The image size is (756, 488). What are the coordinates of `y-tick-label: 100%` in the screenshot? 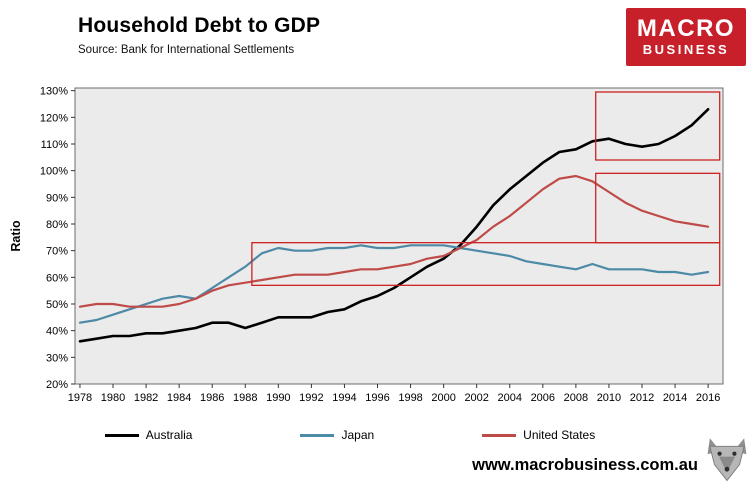 It's located at (54, 172).